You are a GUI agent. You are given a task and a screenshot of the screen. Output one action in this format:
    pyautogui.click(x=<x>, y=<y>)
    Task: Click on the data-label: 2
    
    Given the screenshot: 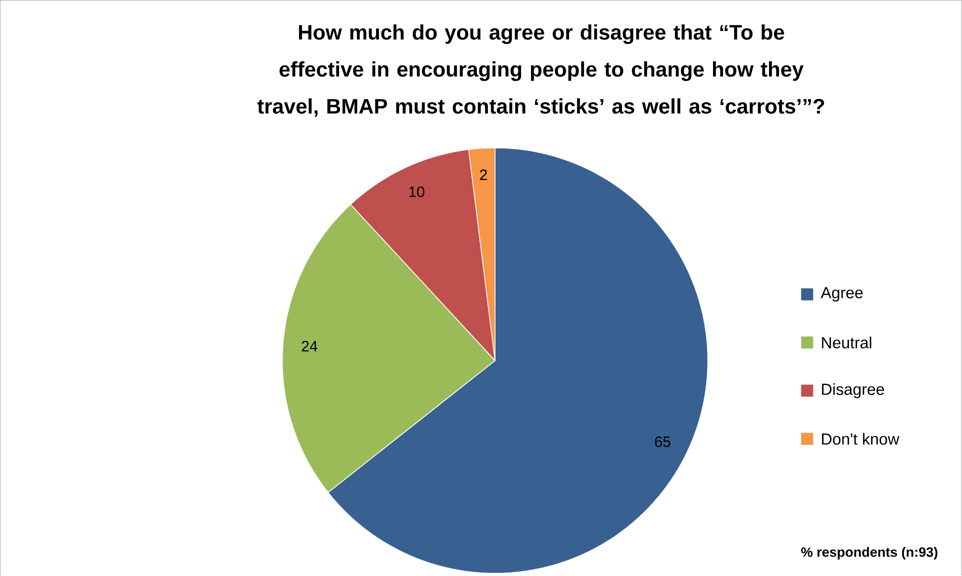 What is the action you would take?
    pyautogui.click(x=483, y=175)
    